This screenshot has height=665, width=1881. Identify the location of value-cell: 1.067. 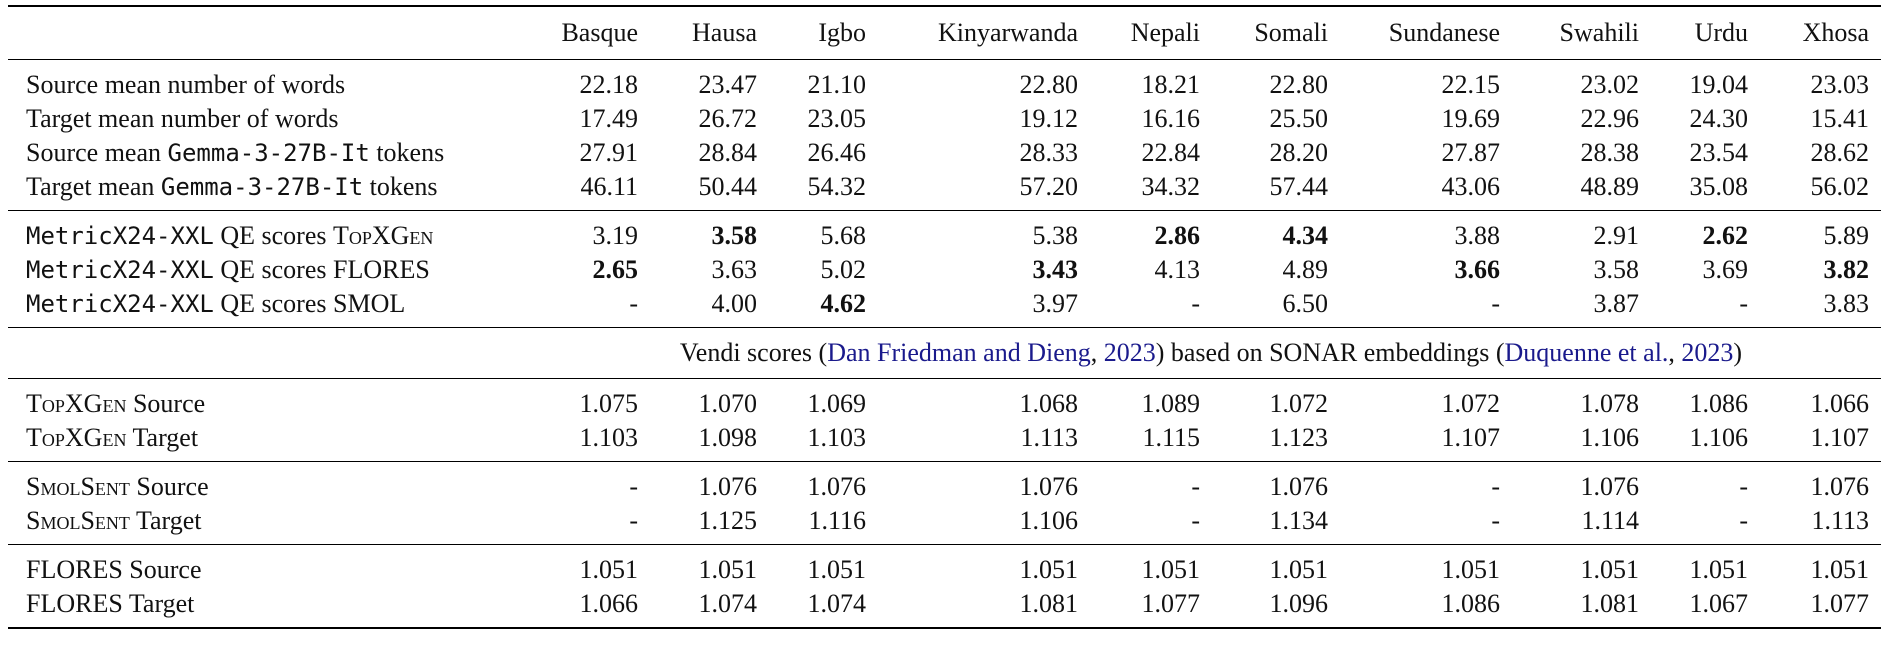
(1705, 608).